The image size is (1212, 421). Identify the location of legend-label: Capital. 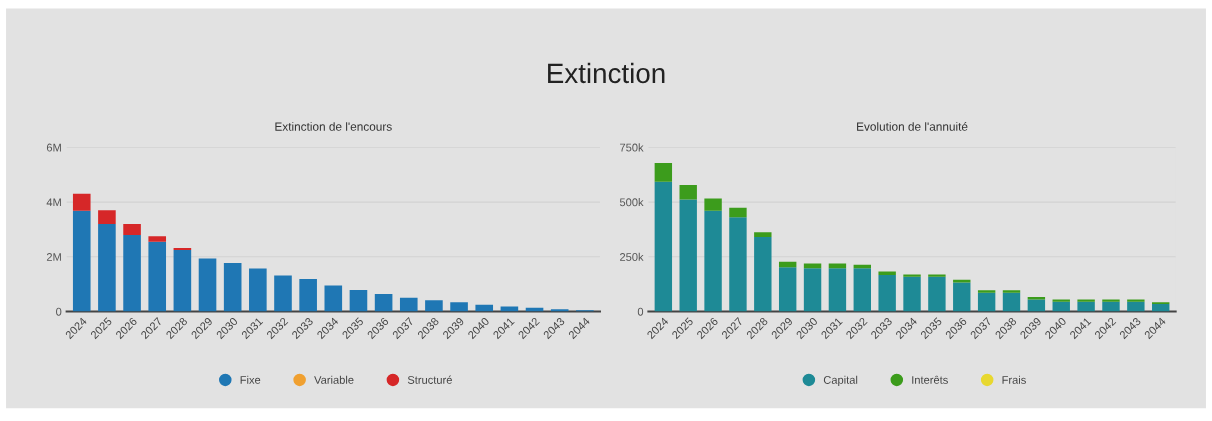
(840, 381).